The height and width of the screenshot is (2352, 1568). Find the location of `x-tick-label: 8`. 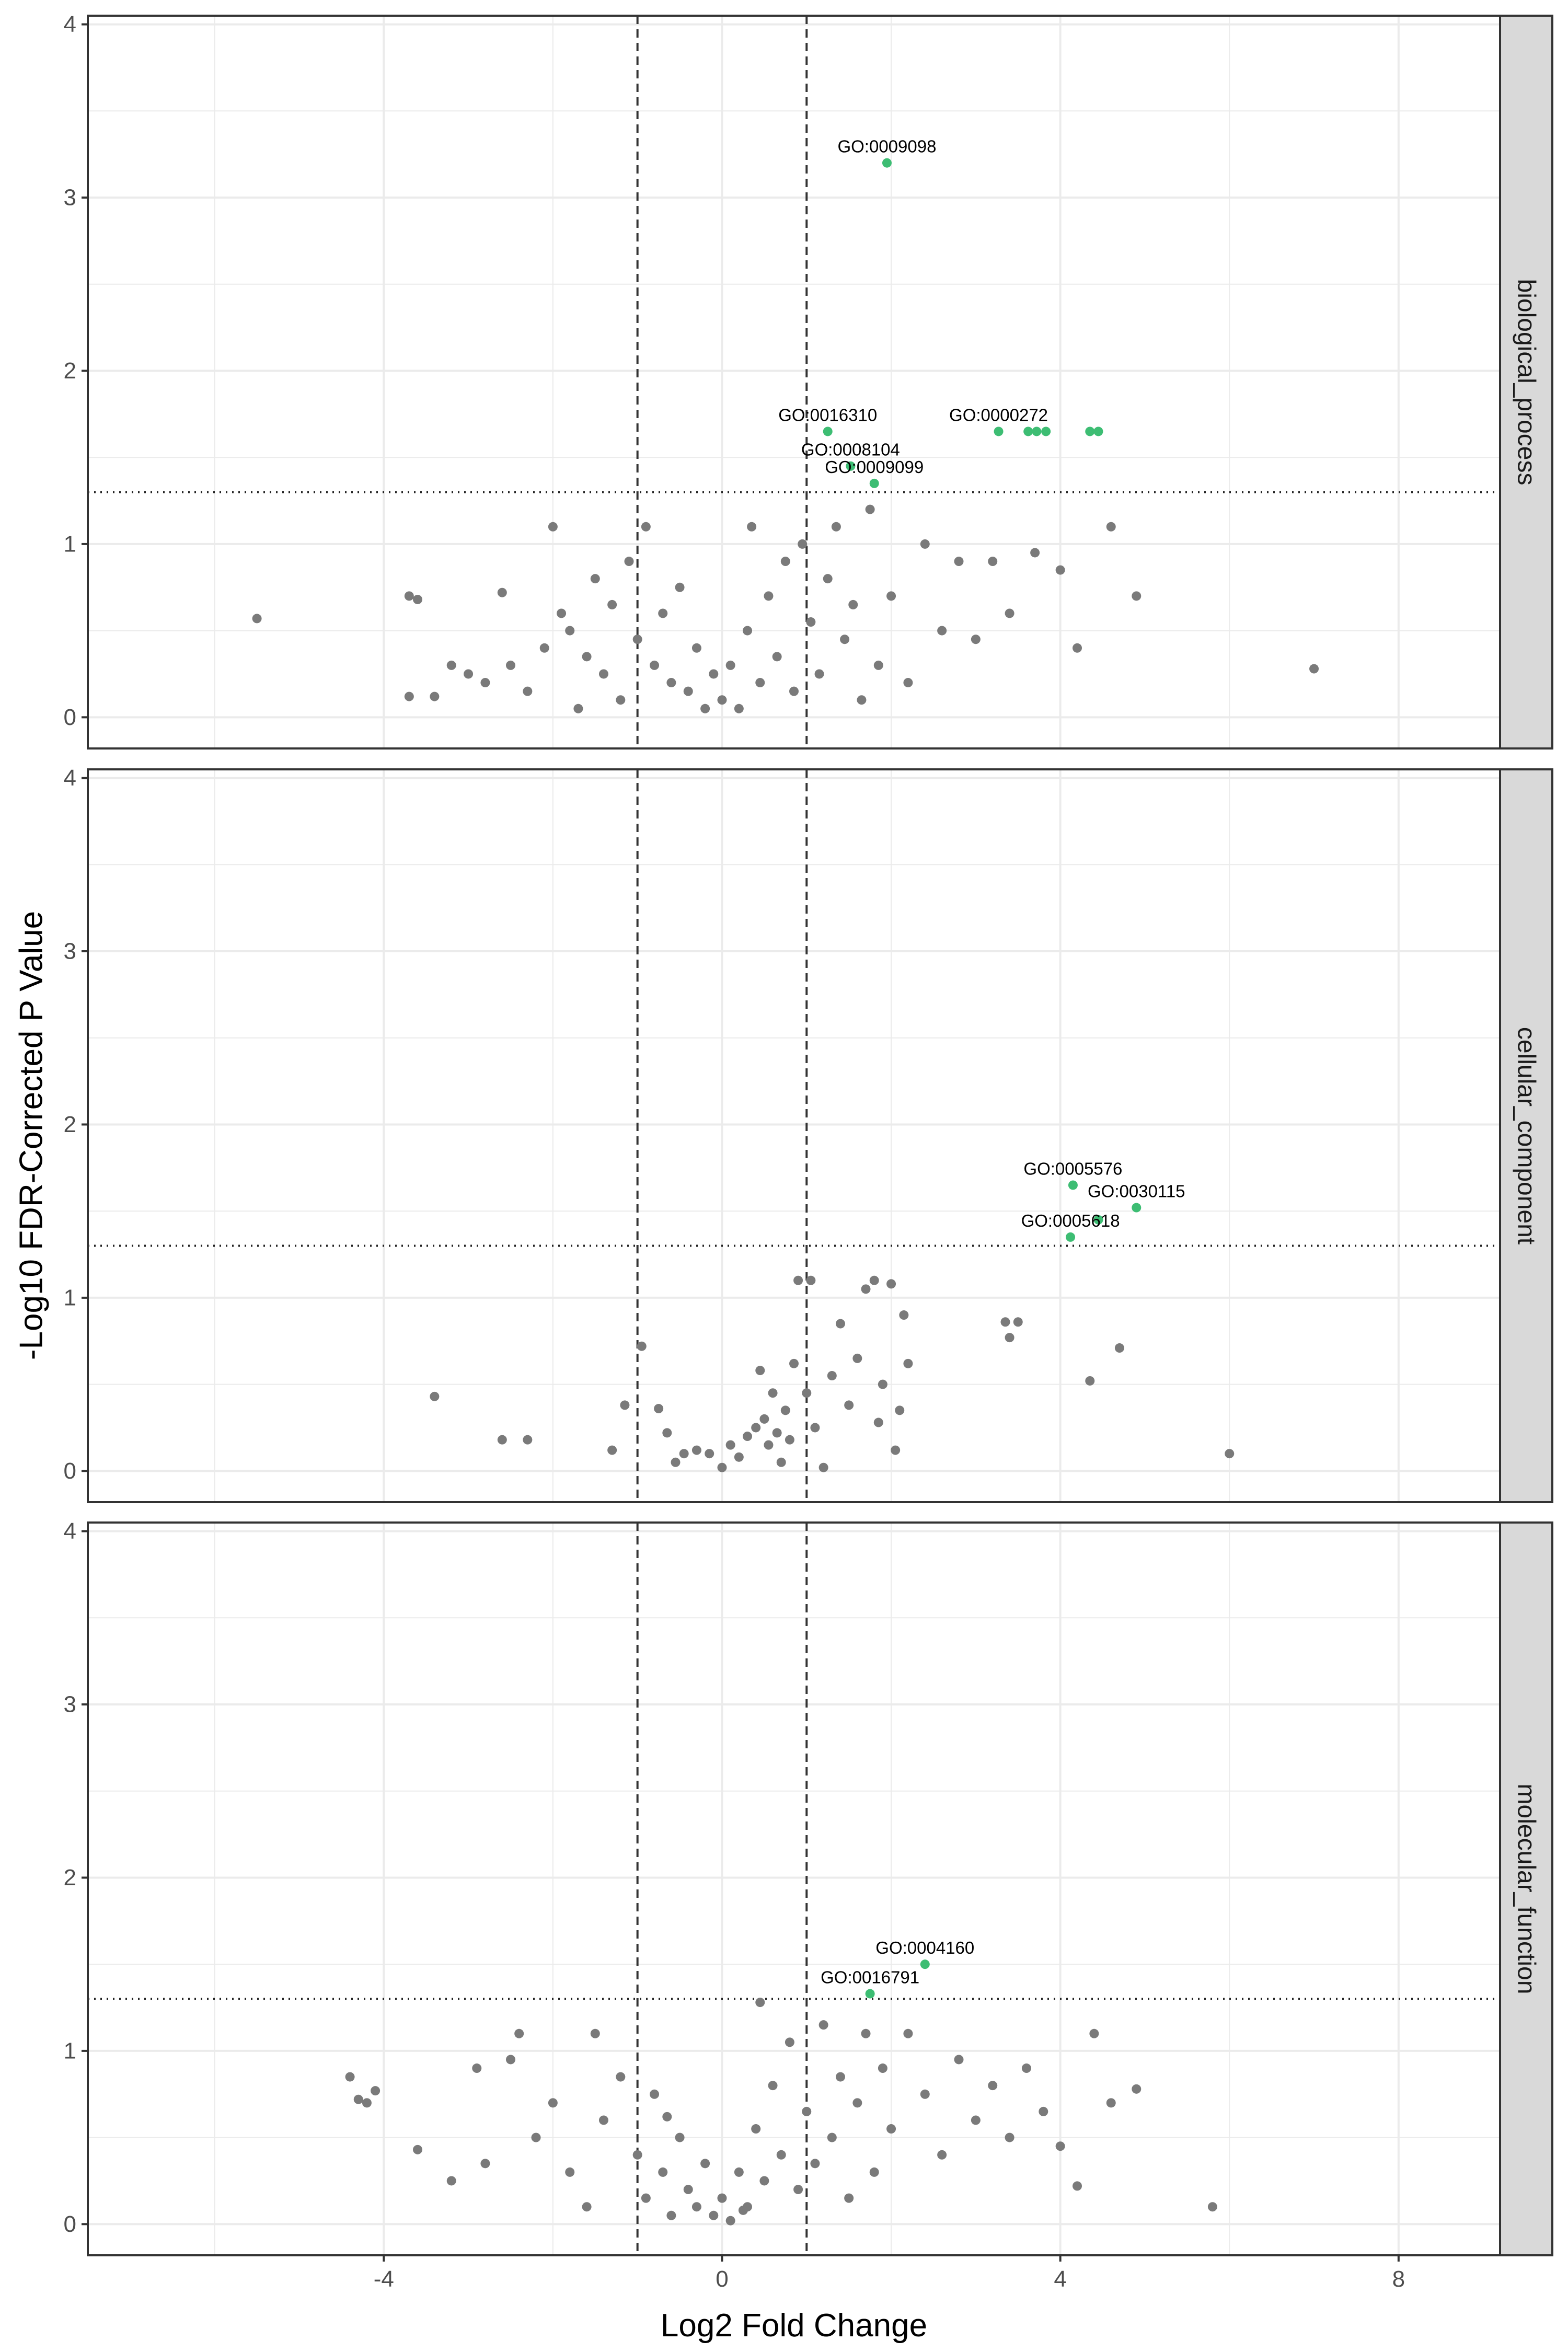

x-tick-label: 8 is located at coordinates (1398, 2279).